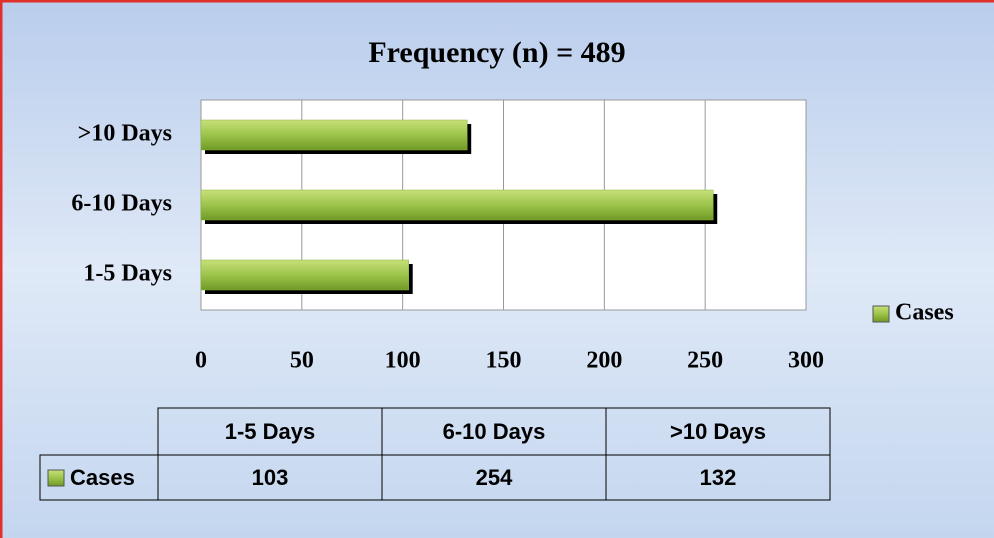 The height and width of the screenshot is (538, 994). I want to click on x-tick-label: 250, so click(705, 361).